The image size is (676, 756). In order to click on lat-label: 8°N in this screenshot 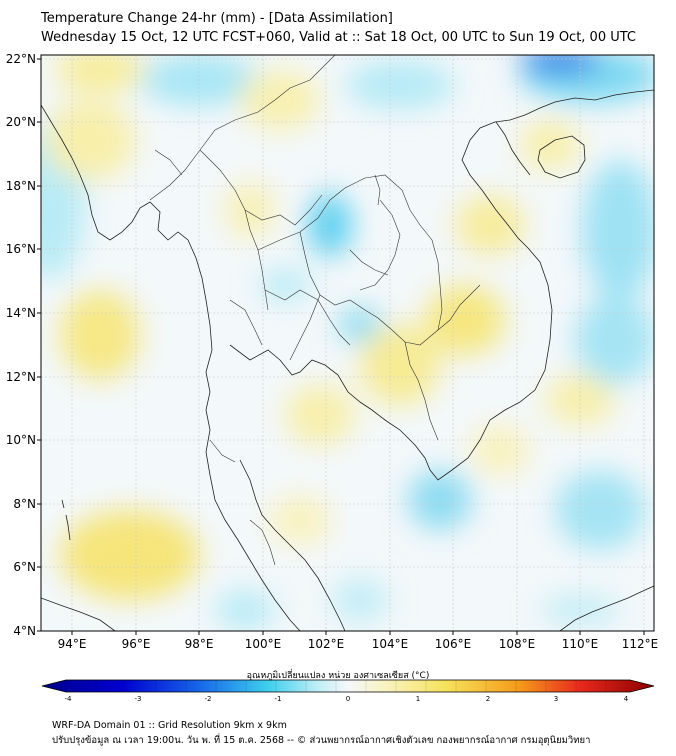, I will do `click(24, 504)`.